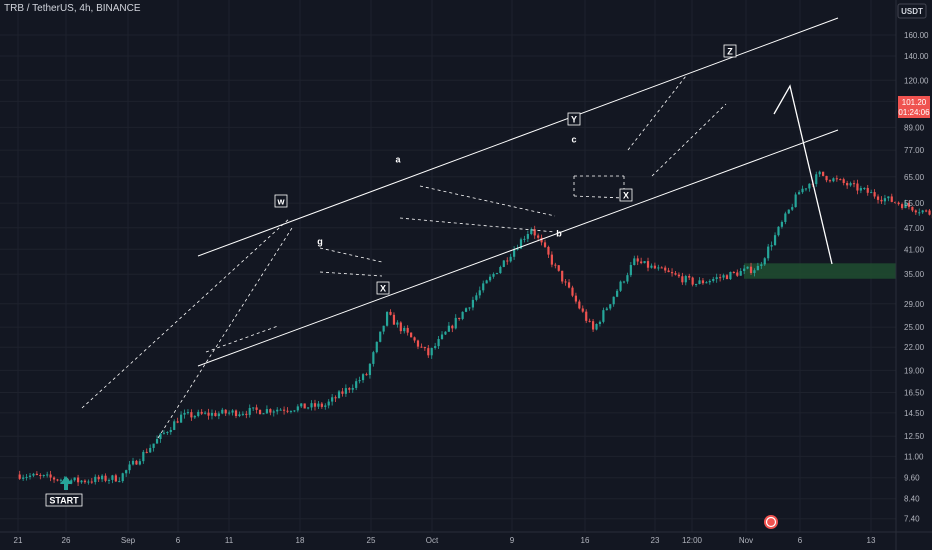 Image resolution: width=932 pixels, height=550 pixels. I want to click on x-tick-label: Nov, so click(746, 540).